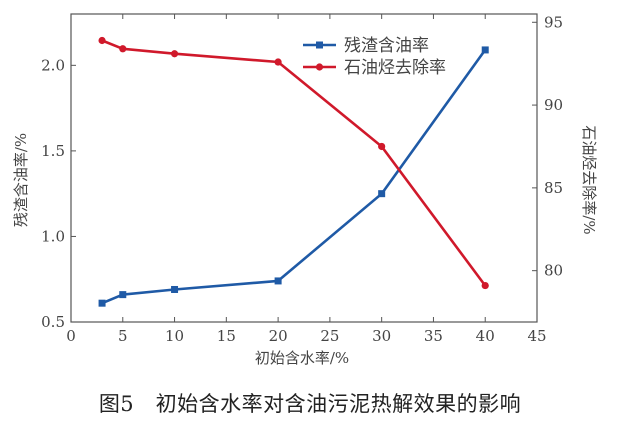  I want to click on y-left-tick-label: 2.0, so click(53, 65).